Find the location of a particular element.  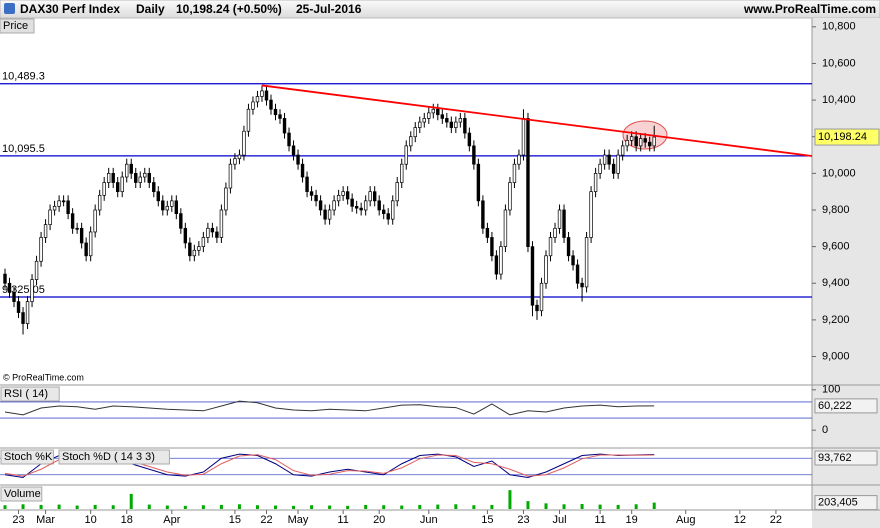

y-tick-label: 10,600 is located at coordinates (839, 63).